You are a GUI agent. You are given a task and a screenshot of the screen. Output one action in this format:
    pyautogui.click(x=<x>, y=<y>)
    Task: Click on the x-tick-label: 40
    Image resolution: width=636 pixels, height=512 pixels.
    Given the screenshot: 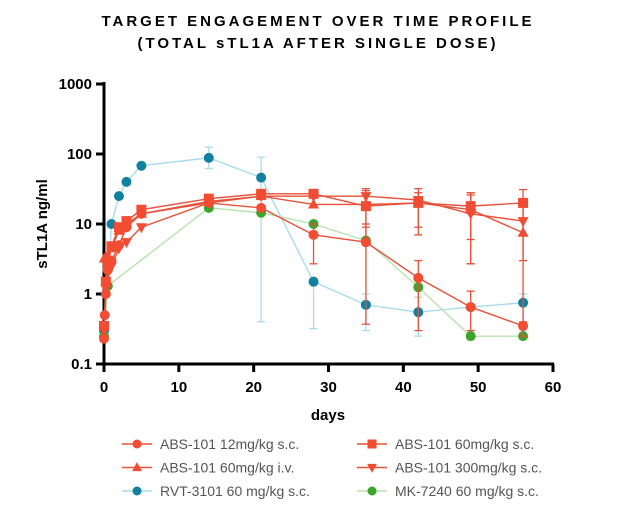 What is the action you would take?
    pyautogui.click(x=403, y=387)
    